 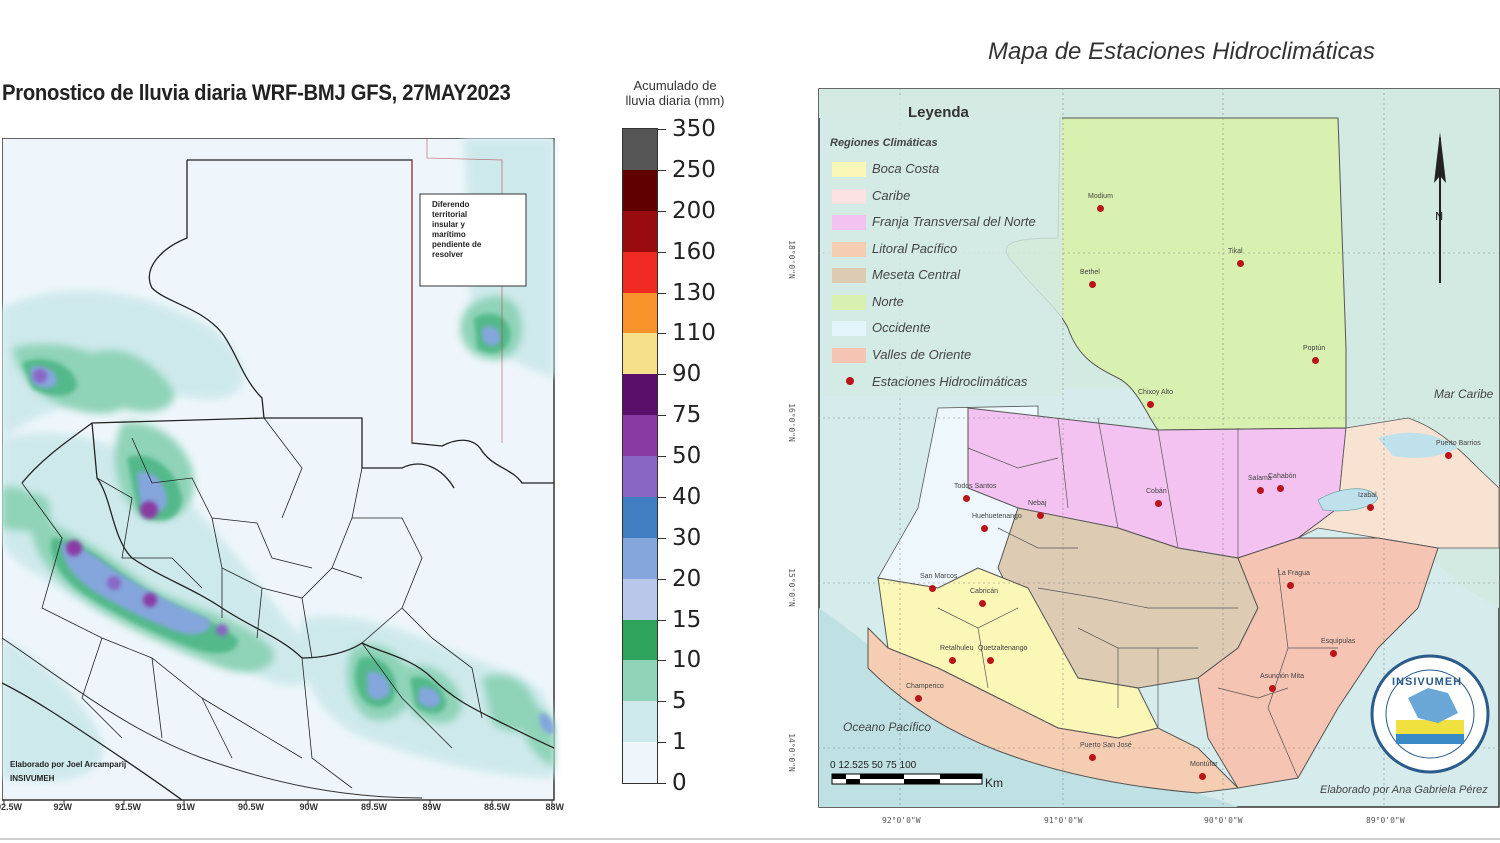 What do you see at coordinates (679, 742) in the screenshot?
I see `colorbar-label: 1` at bounding box center [679, 742].